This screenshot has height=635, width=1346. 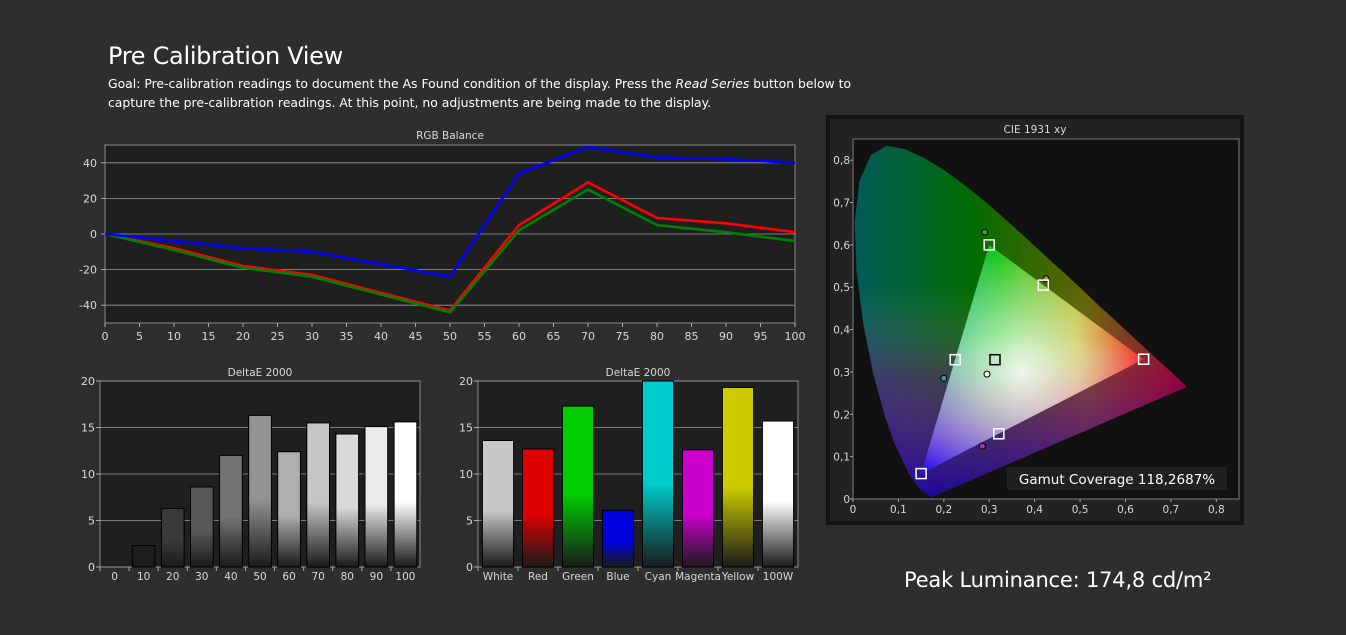 I want to click on x-tick-label: 0,7, so click(x=1171, y=510).